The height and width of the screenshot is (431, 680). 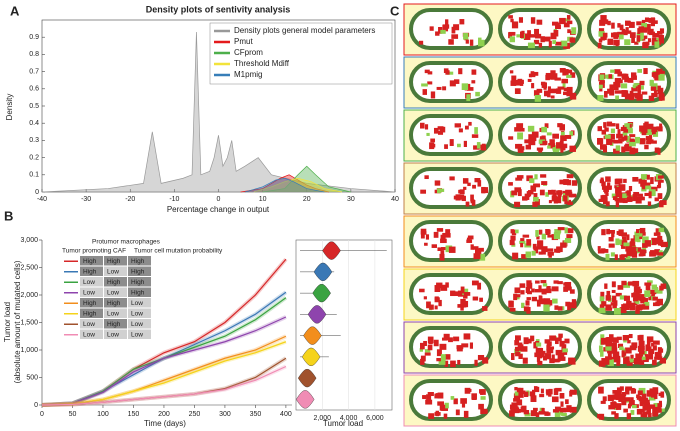 What do you see at coordinates (321, 293) in the screenshot?
I see `violin` at bounding box center [321, 293].